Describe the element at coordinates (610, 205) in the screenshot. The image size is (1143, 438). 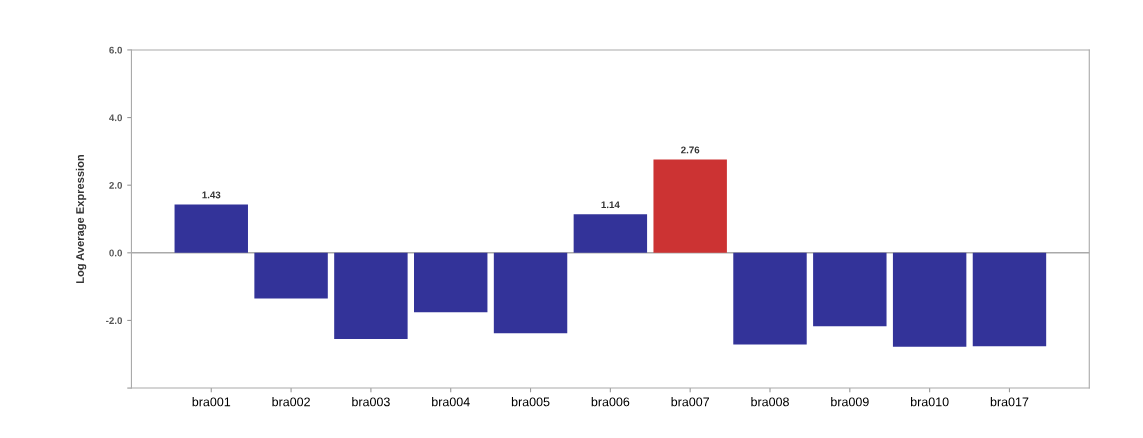
I see `data-label: 1.14` at that location.